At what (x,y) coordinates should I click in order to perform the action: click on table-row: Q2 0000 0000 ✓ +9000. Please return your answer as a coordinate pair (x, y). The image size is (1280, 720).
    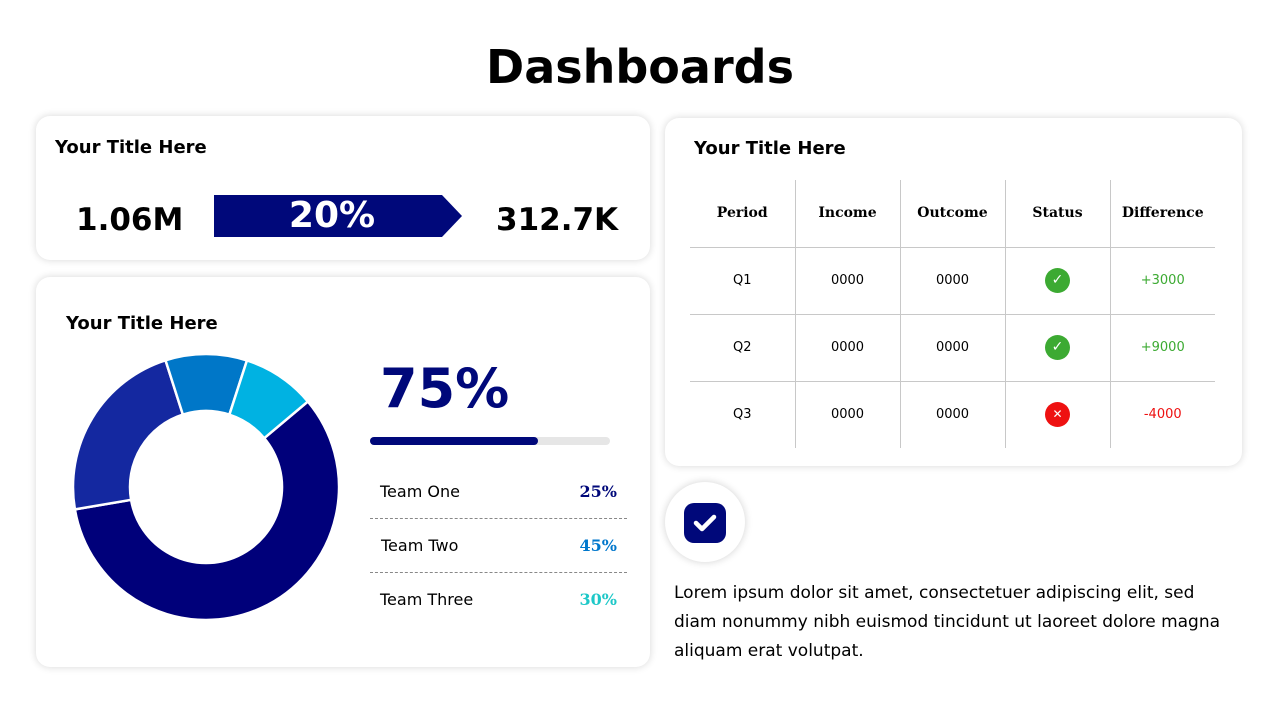
    Looking at the image, I should click on (952, 347).